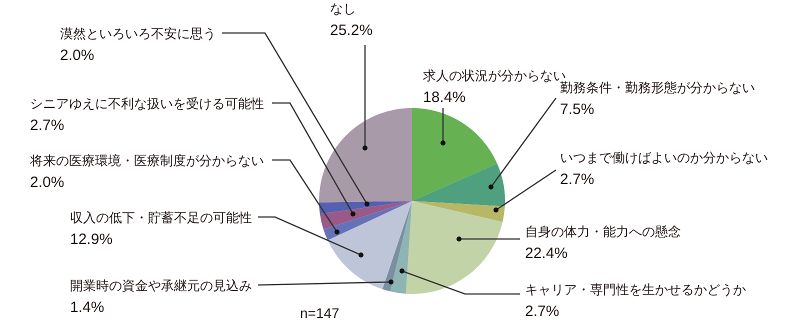 The image size is (800, 329). What do you see at coordinates (577, 109) in the screenshot?
I see `data-label: 7.5%` at bounding box center [577, 109].